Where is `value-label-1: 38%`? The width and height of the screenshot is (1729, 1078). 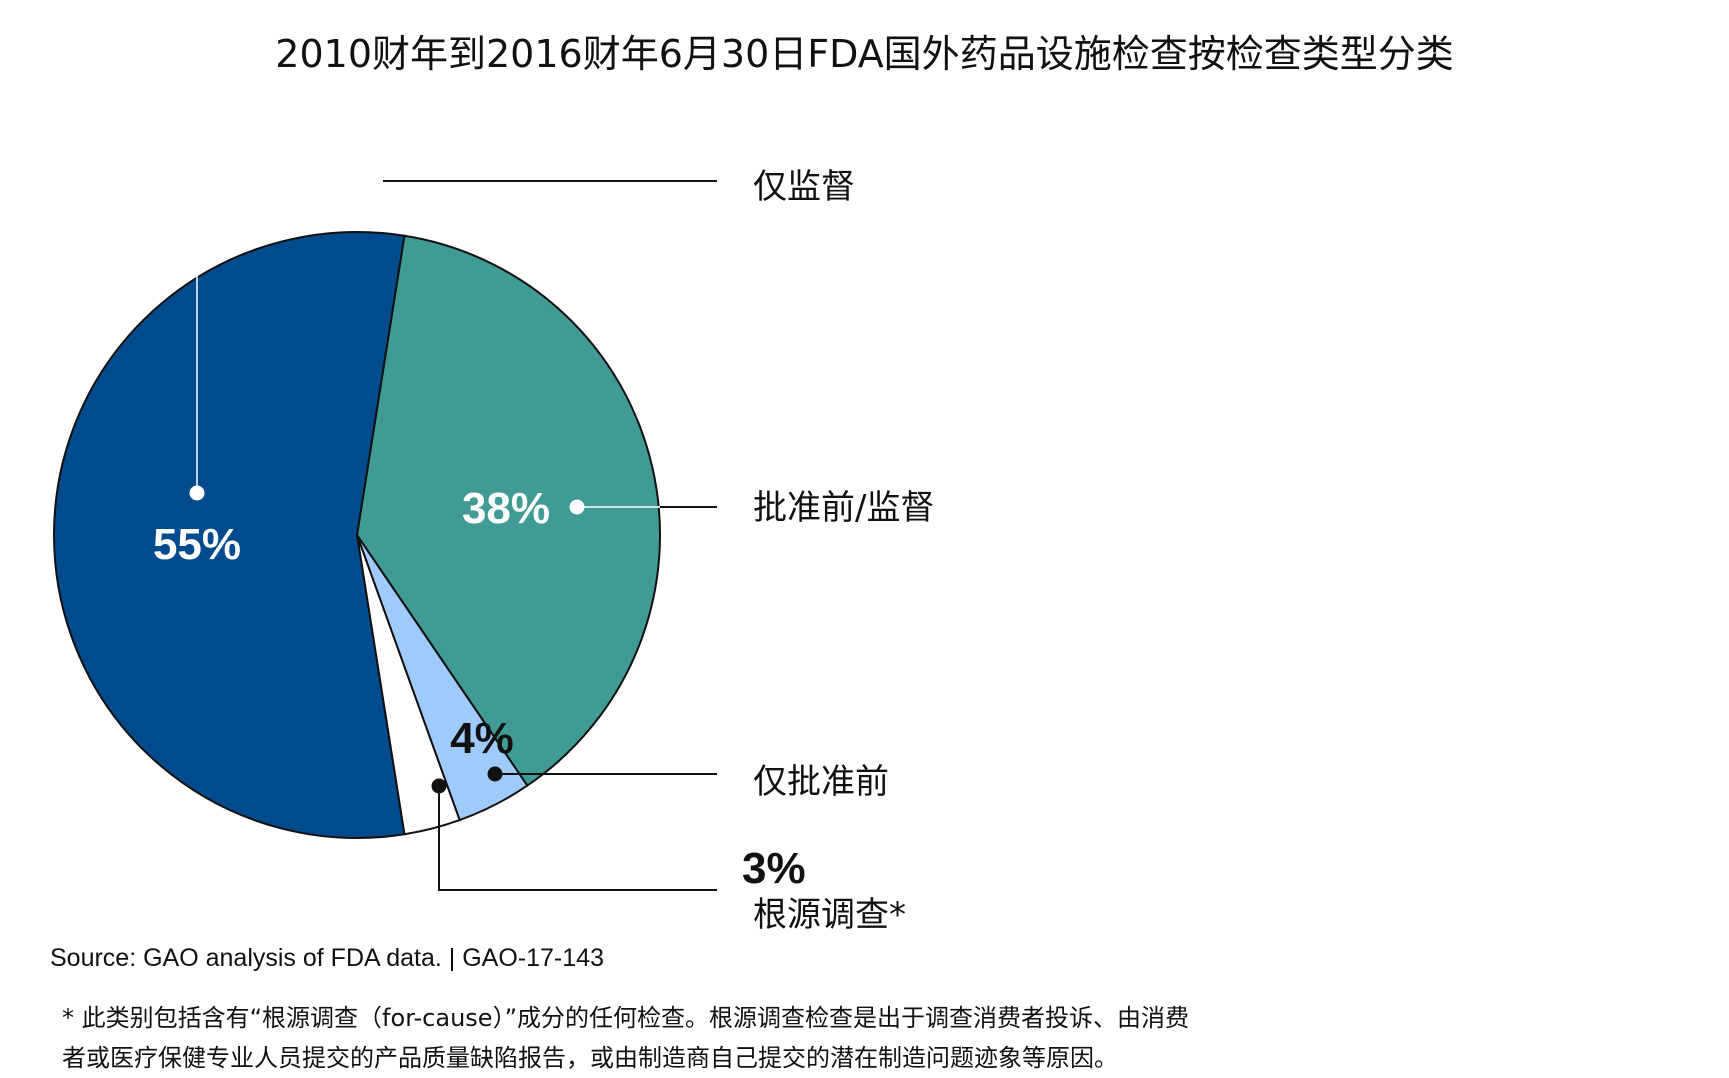
value-label-1: 38% is located at coordinates (506, 508).